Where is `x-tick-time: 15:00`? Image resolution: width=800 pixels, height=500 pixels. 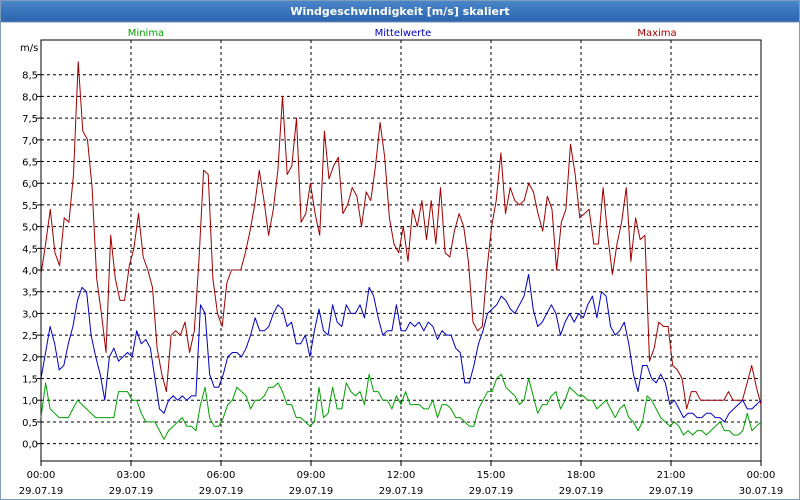 x-tick-time: 15:00 is located at coordinates (491, 475).